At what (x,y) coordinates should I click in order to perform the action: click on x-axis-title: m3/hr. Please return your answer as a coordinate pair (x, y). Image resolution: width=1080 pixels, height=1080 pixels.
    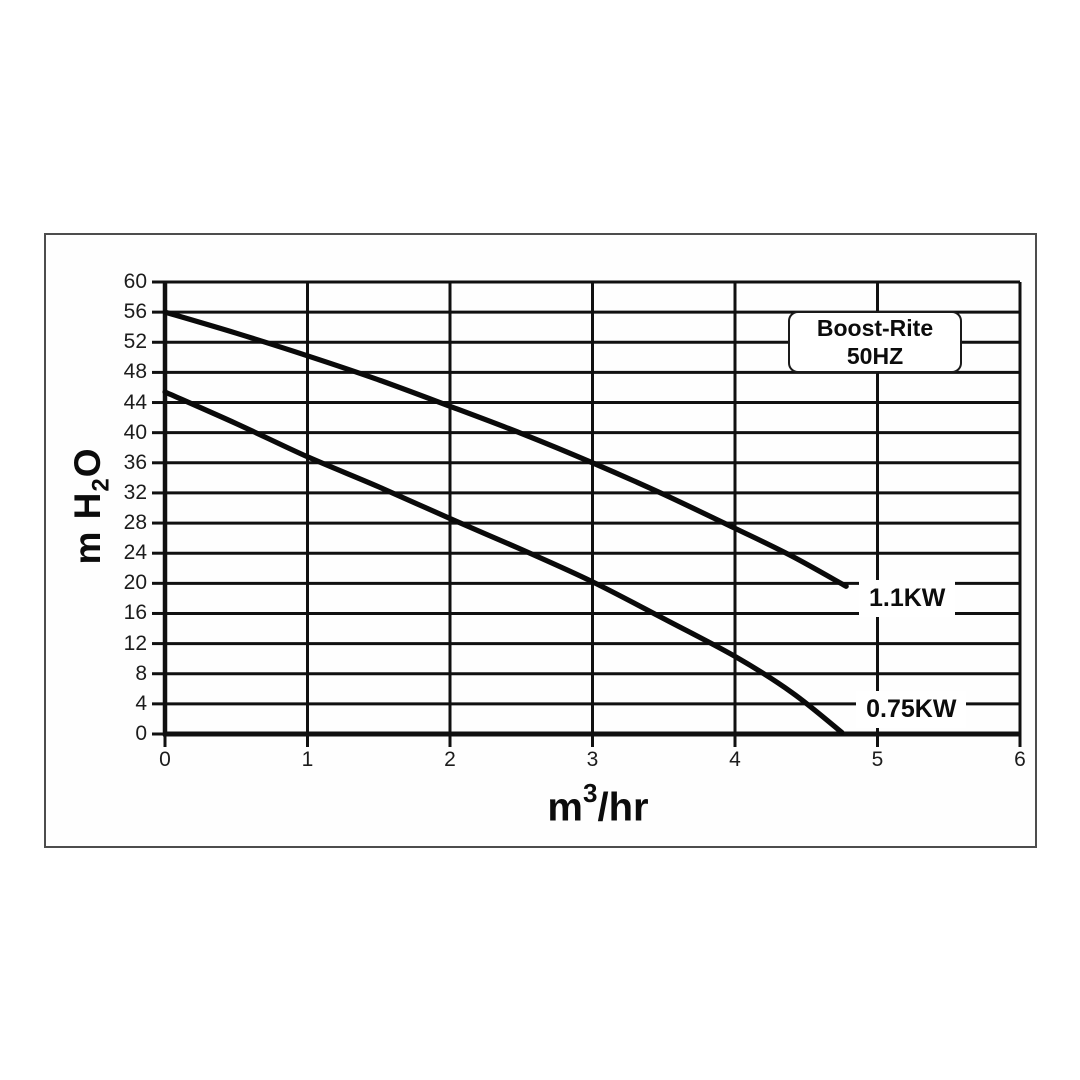
    Looking at the image, I should click on (598, 804).